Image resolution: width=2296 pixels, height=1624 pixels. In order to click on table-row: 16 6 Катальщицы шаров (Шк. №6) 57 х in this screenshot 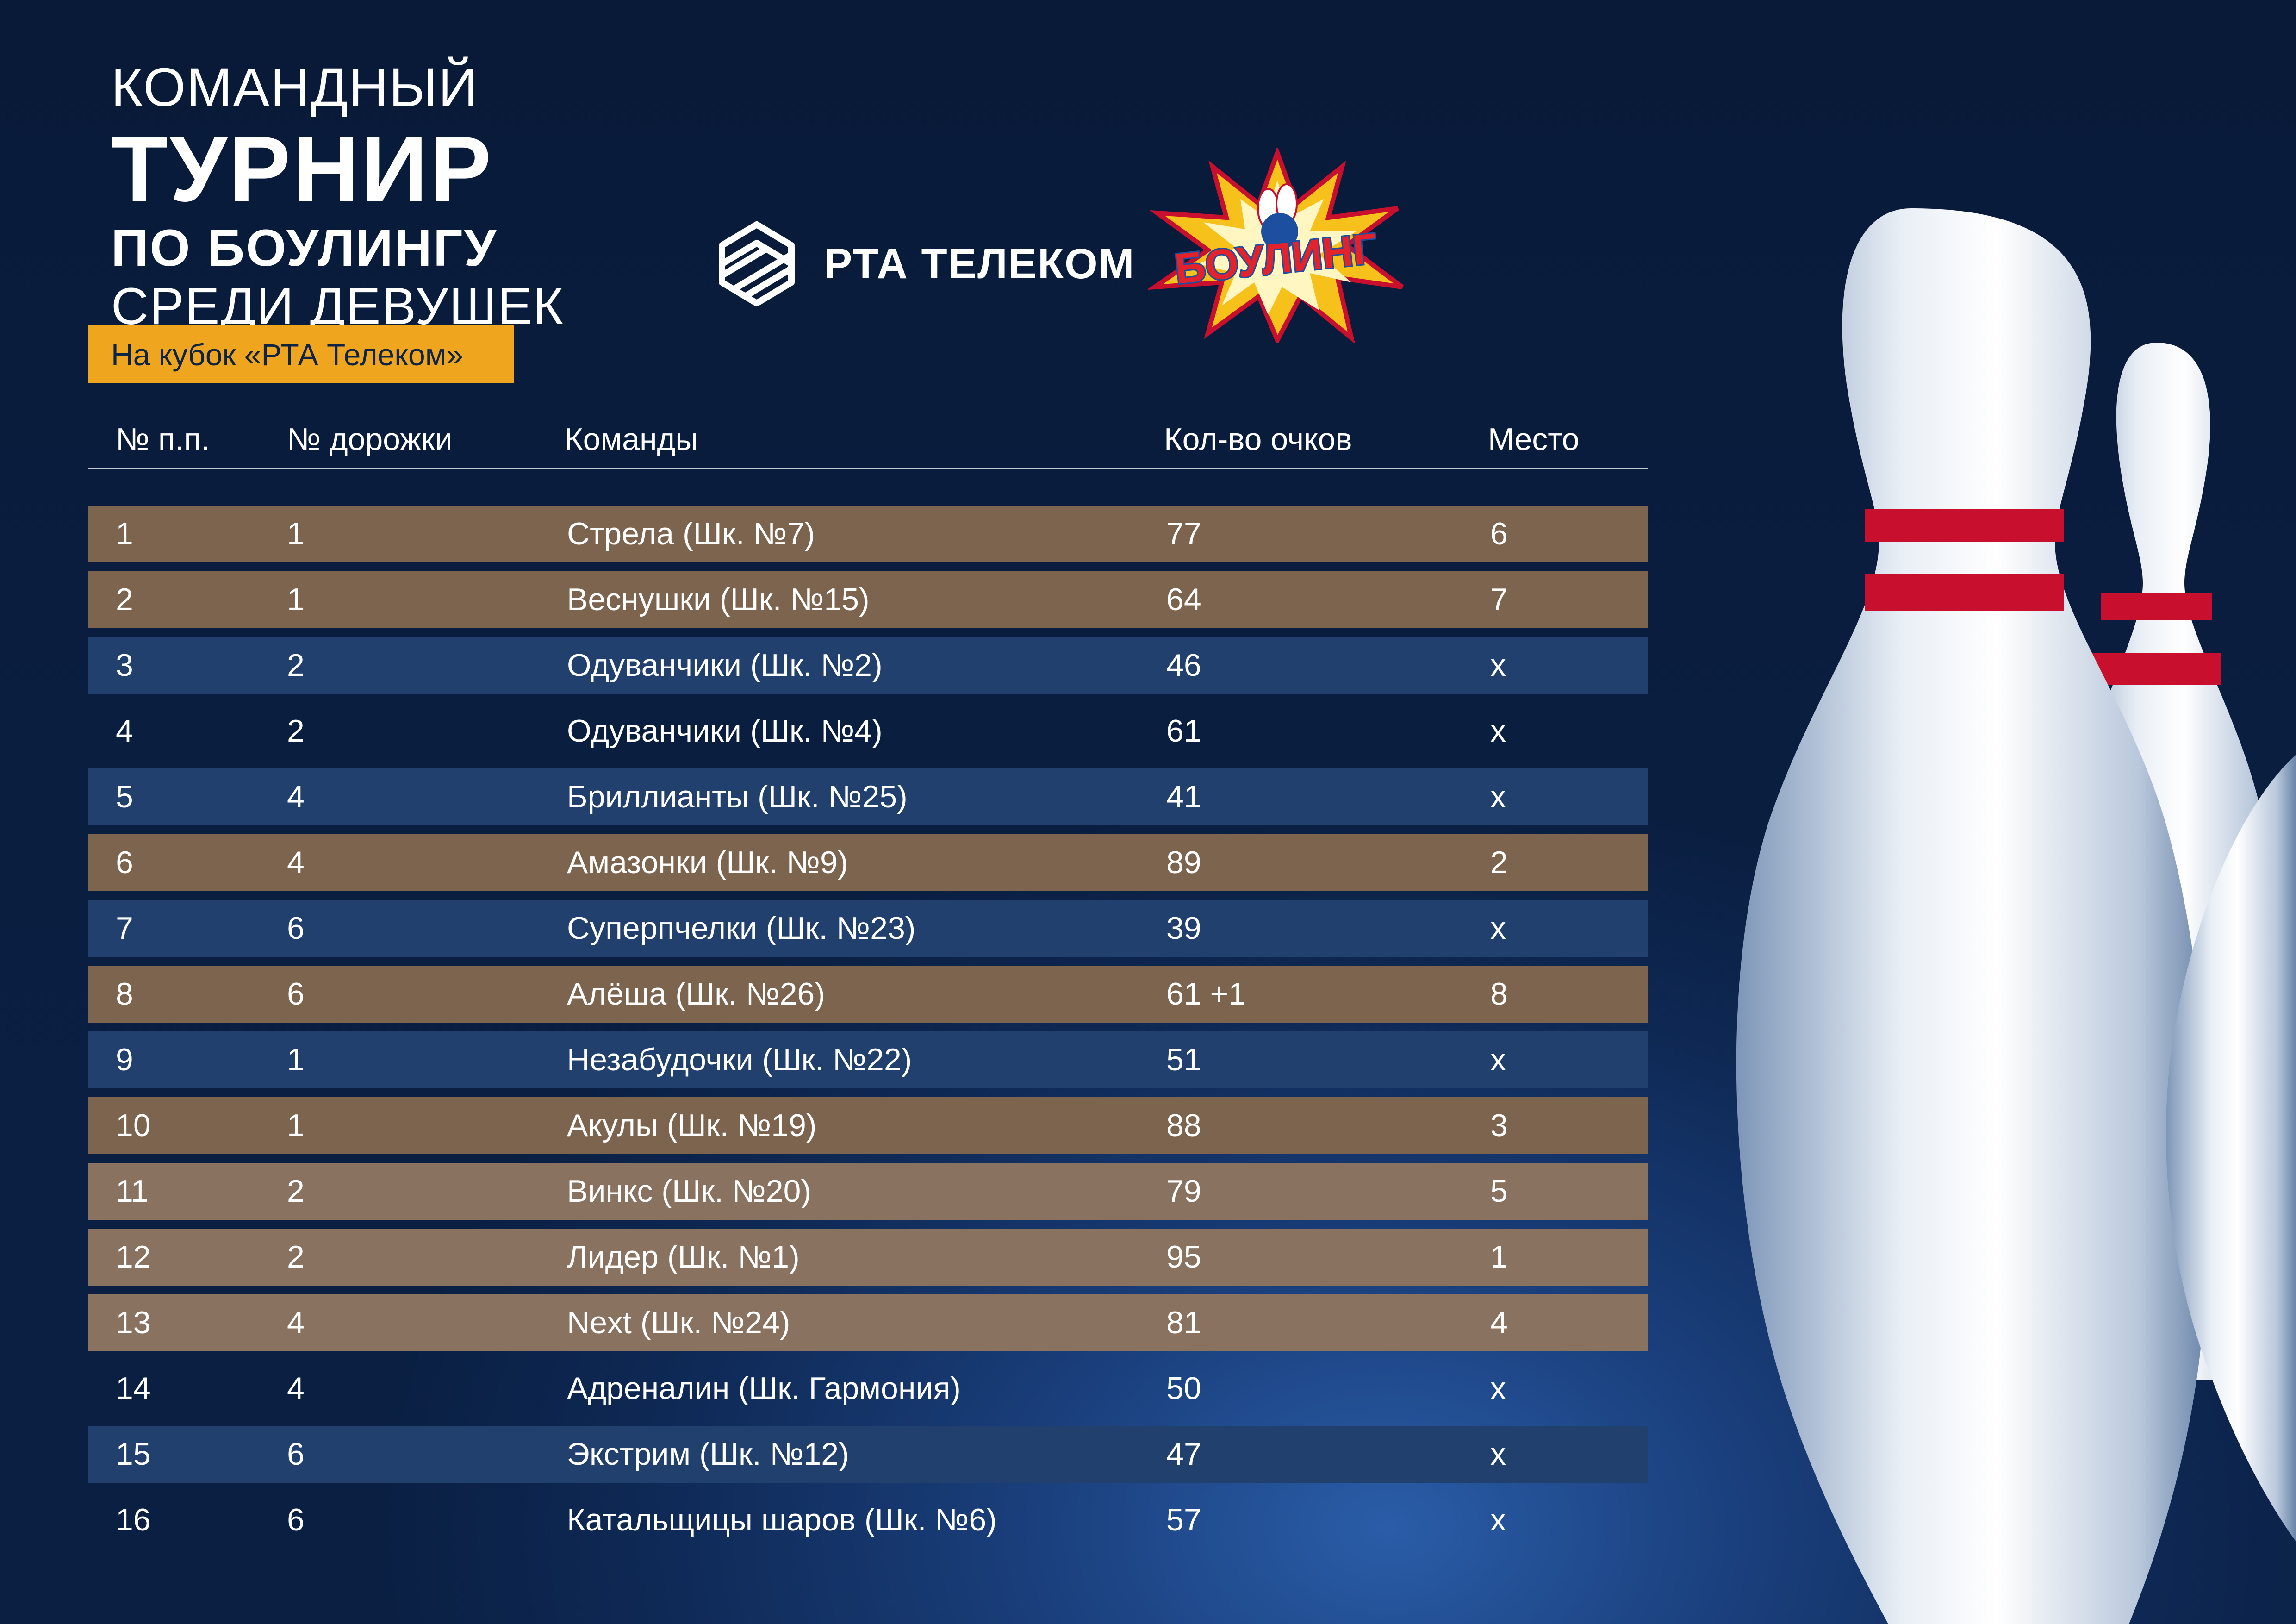, I will do `click(868, 1520)`.